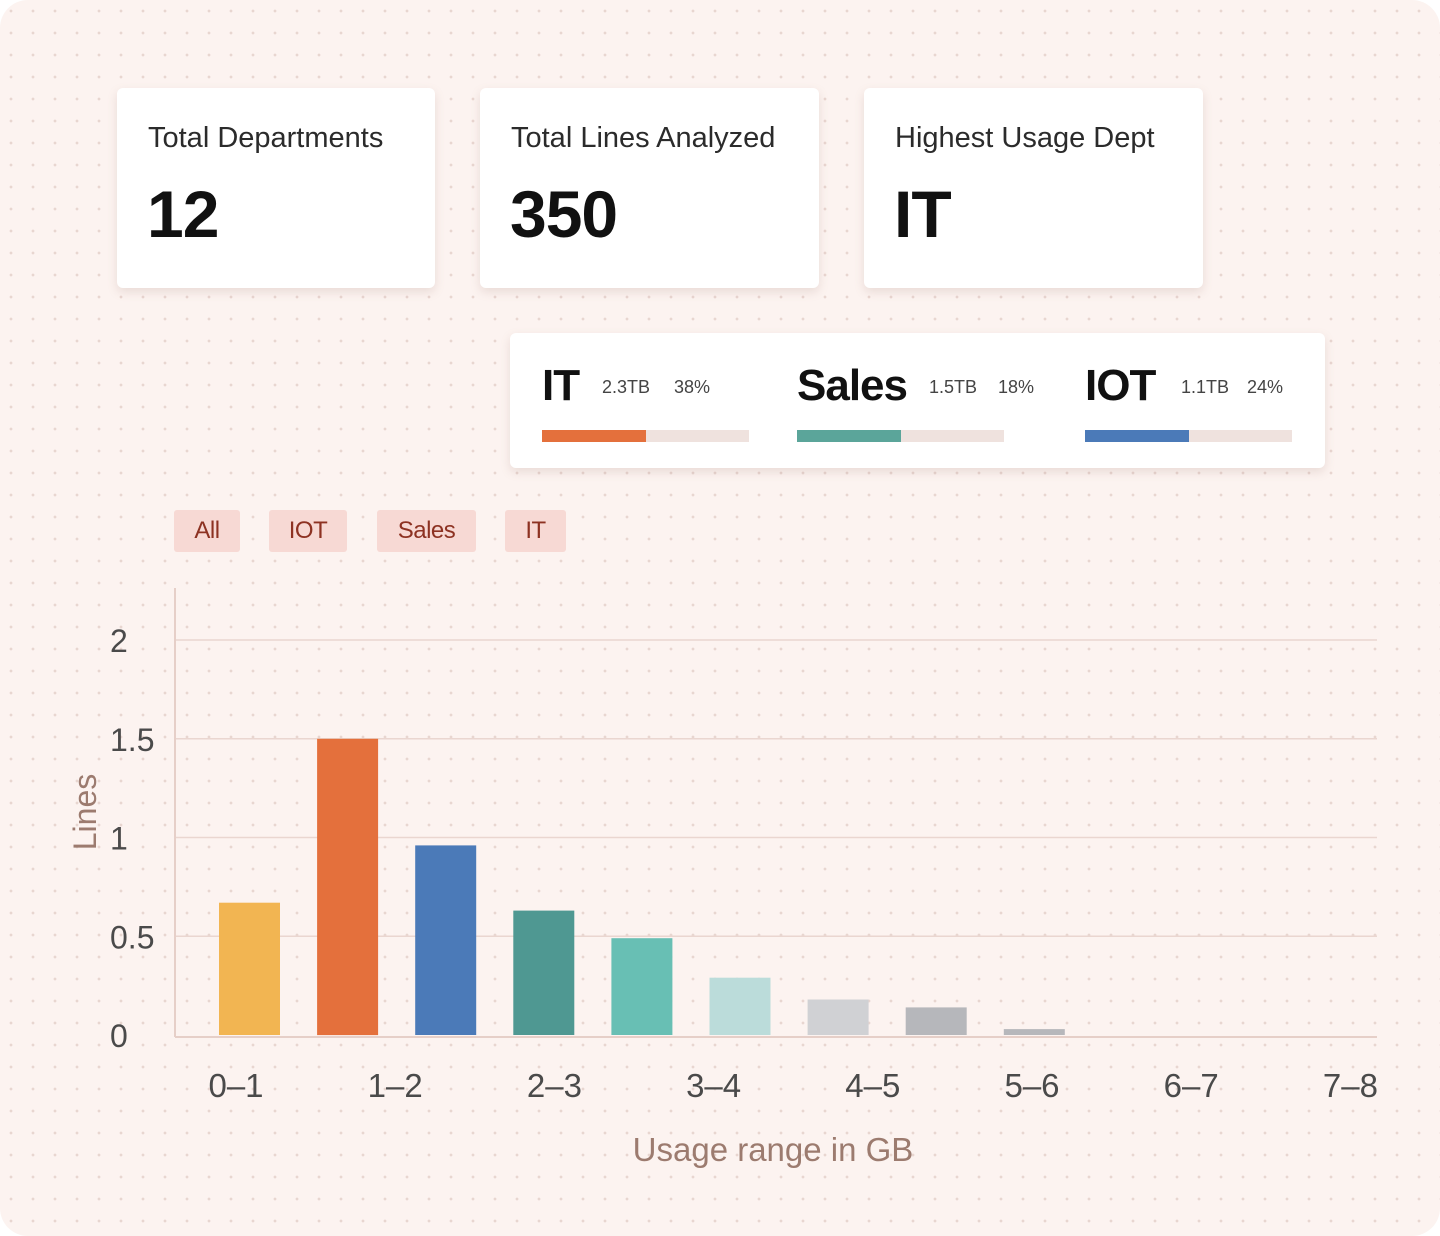 The height and width of the screenshot is (1236, 1440). What do you see at coordinates (132, 937) in the screenshot?
I see `y-tick-label: 0.5` at bounding box center [132, 937].